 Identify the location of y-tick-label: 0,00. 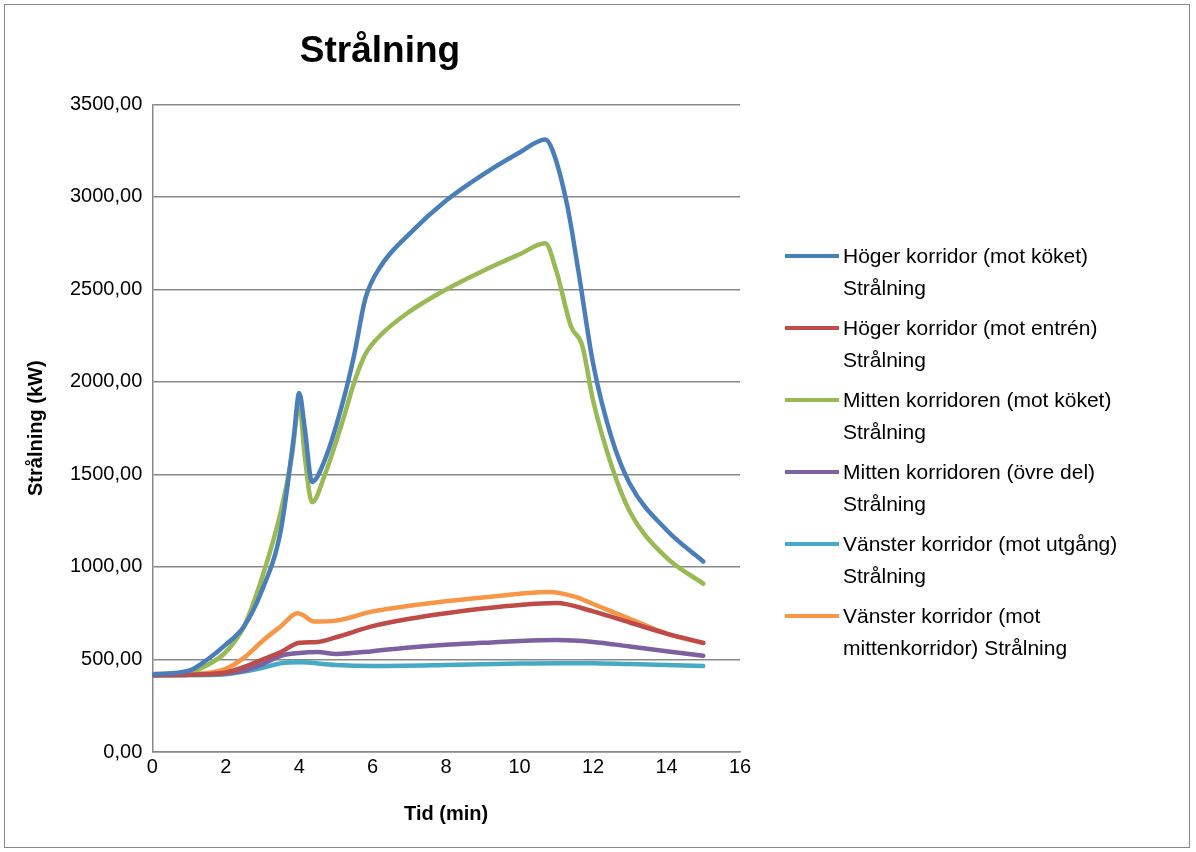
(123, 750).